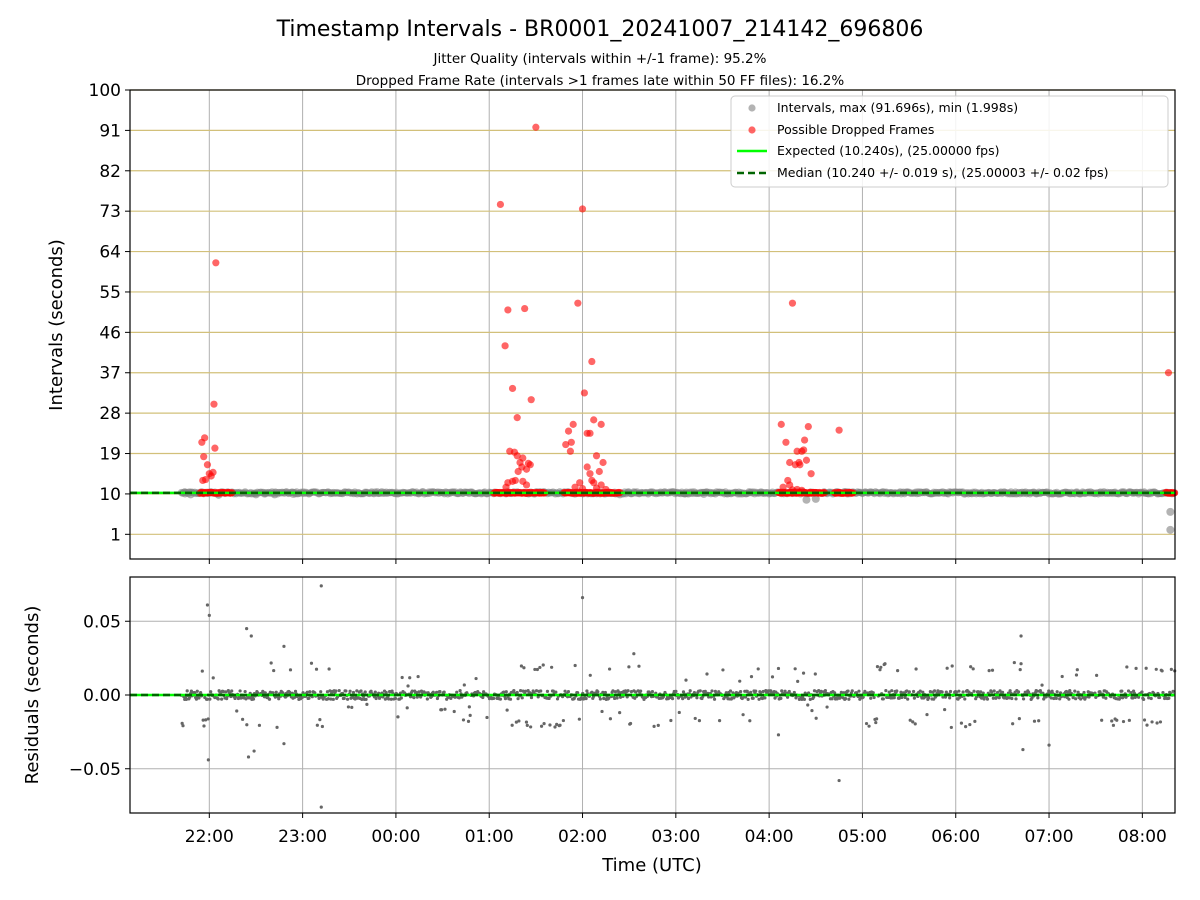 The image size is (1200, 900). I want to click on residuals-xtick-label: 08:00, so click(1142, 837).